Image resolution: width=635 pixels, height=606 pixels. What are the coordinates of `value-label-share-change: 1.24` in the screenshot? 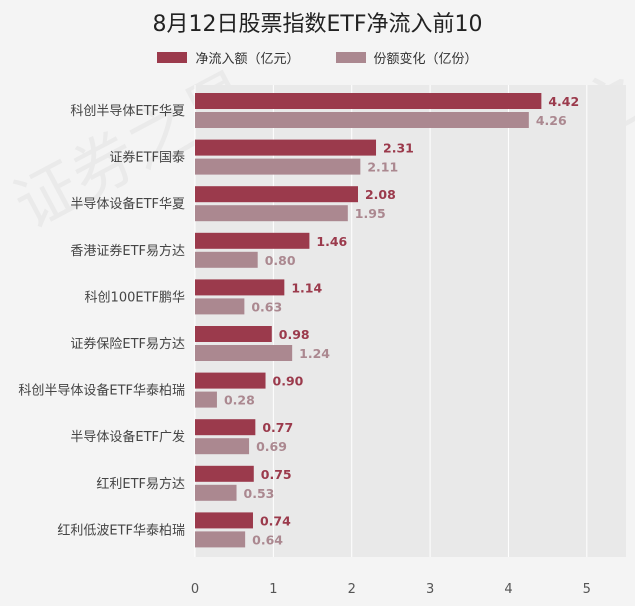 It's located at (314, 353).